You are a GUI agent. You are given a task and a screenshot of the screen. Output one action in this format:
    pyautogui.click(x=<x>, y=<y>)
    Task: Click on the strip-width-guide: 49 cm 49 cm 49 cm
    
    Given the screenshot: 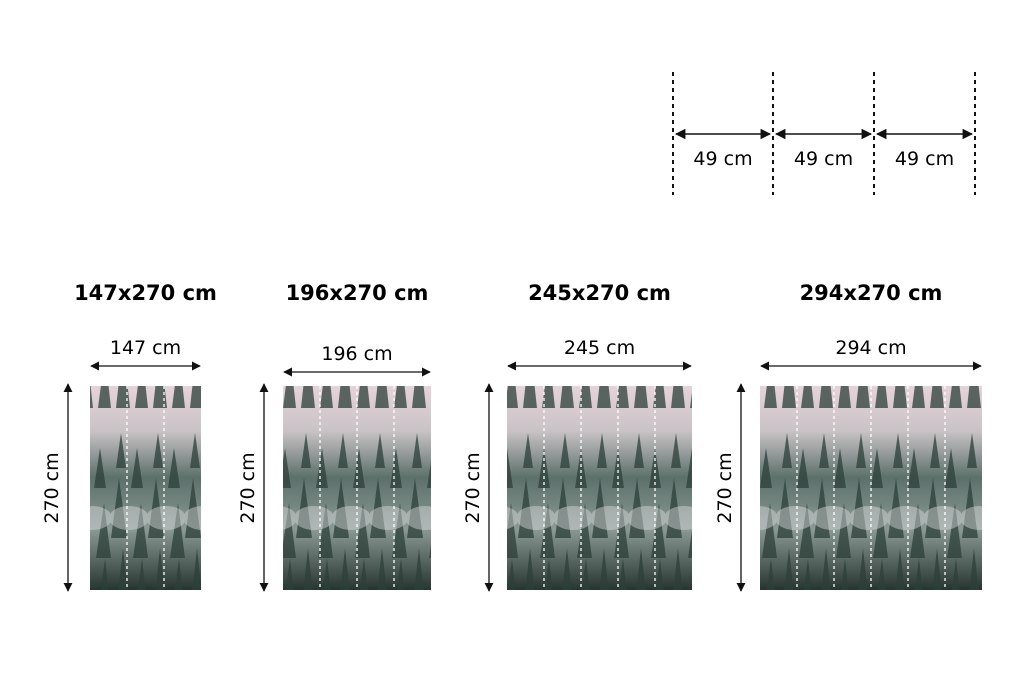 What is the action you would take?
    pyautogui.click(x=824, y=133)
    